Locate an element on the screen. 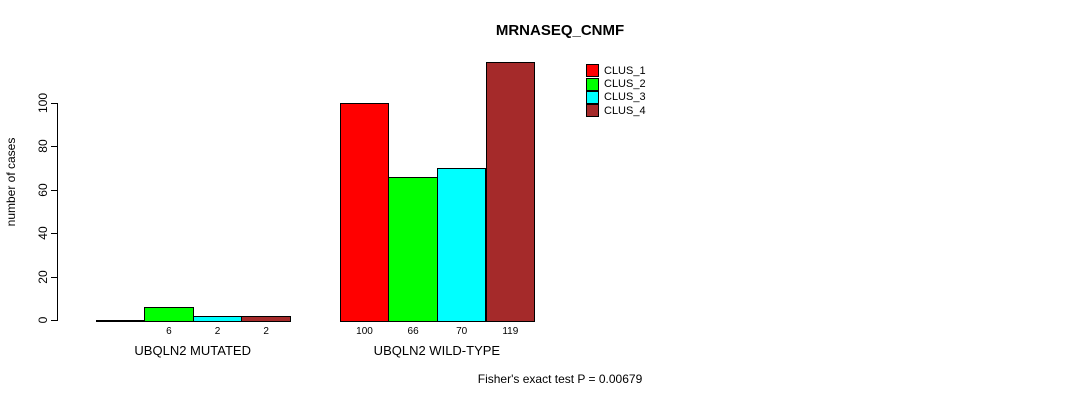 This screenshot has height=400, width=1090. bar-clus_4-group1 is located at coordinates (266, 319).